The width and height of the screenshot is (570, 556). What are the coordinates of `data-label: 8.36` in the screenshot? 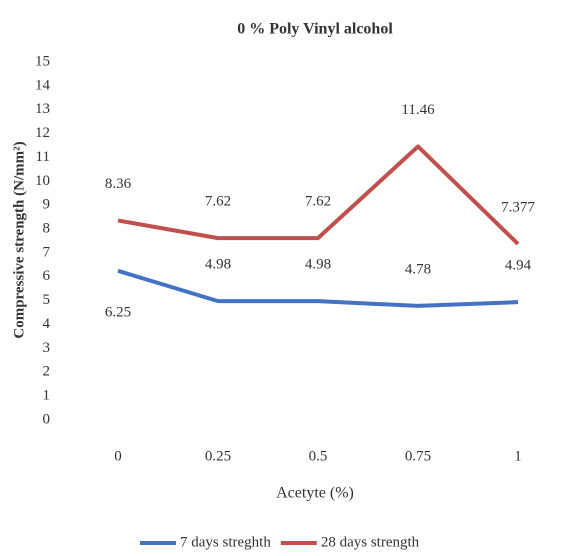 It's located at (118, 184).